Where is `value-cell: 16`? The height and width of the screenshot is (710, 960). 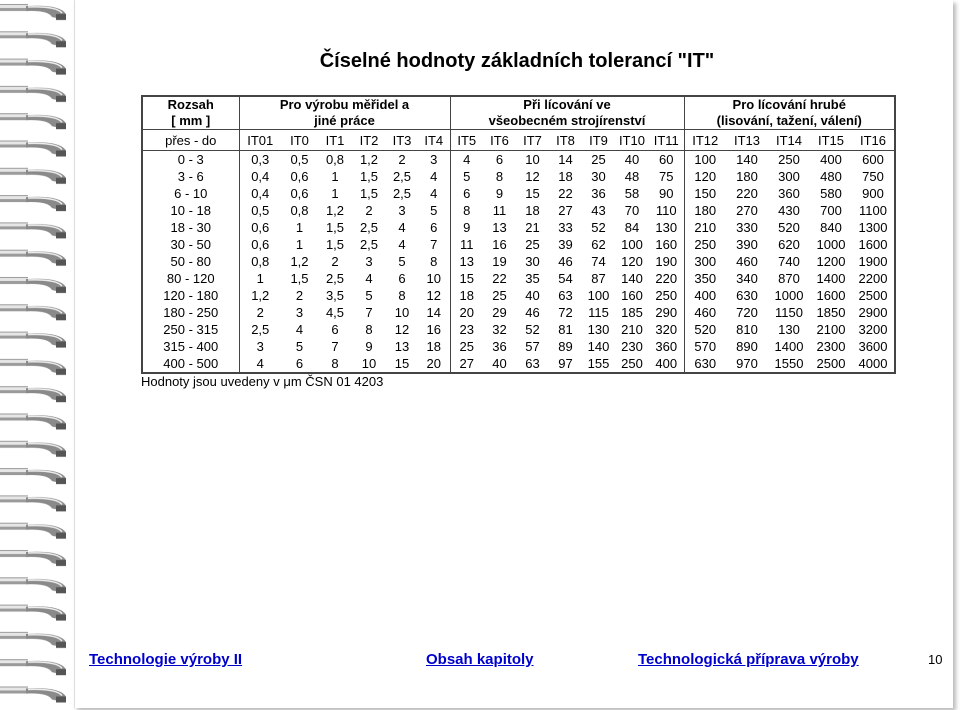 value-cell: 16 is located at coordinates (499, 244).